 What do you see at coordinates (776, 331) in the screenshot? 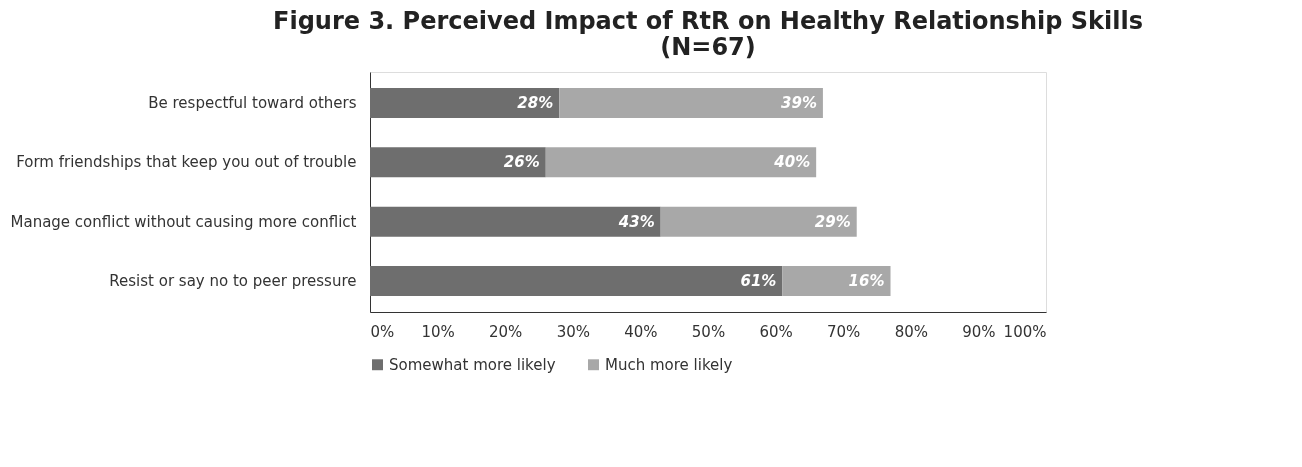
I see `x-tick-label: 60%` at bounding box center [776, 331].